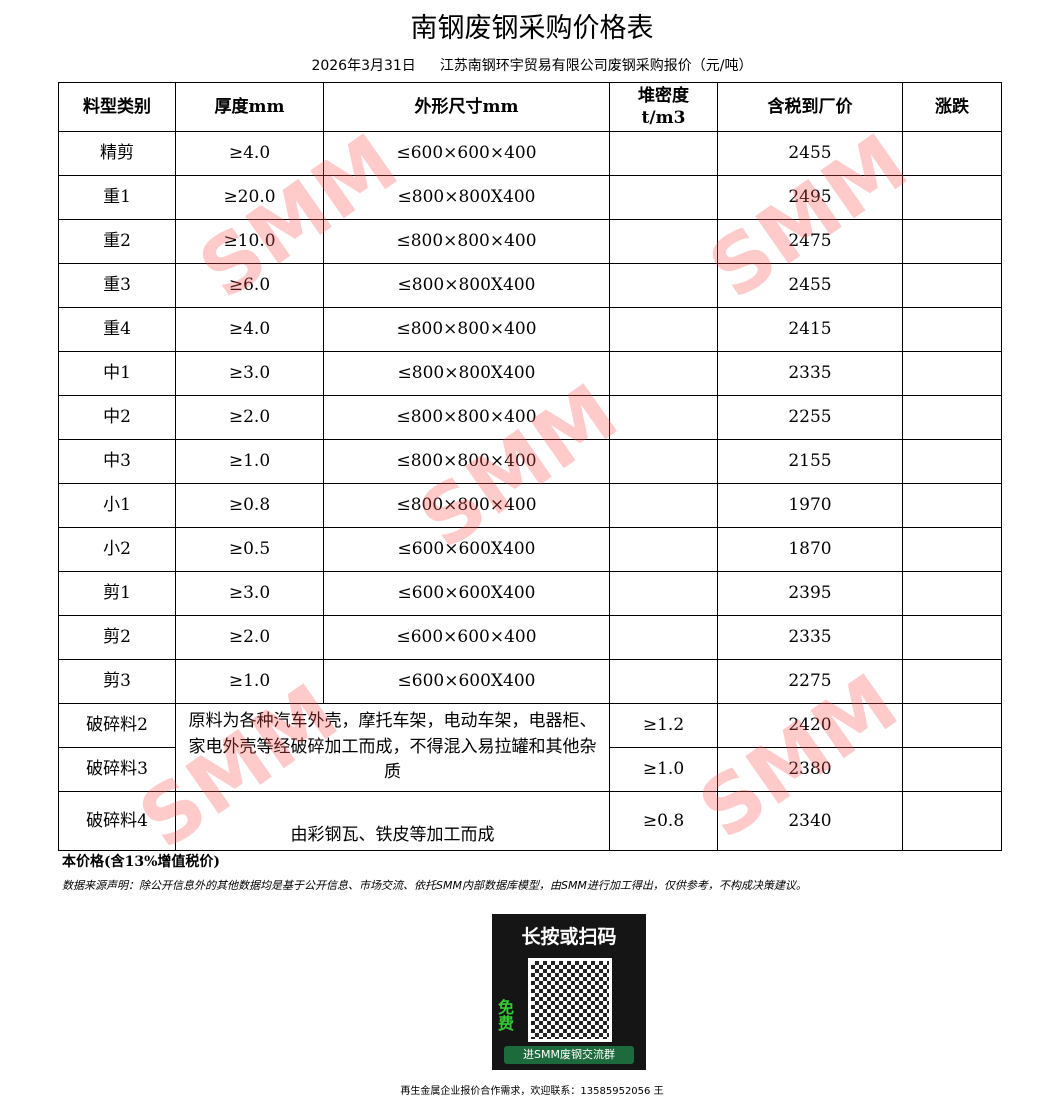 The height and width of the screenshot is (1104, 1064). What do you see at coordinates (466, 107) in the screenshot?
I see `column-header: 外形尺寸mm` at bounding box center [466, 107].